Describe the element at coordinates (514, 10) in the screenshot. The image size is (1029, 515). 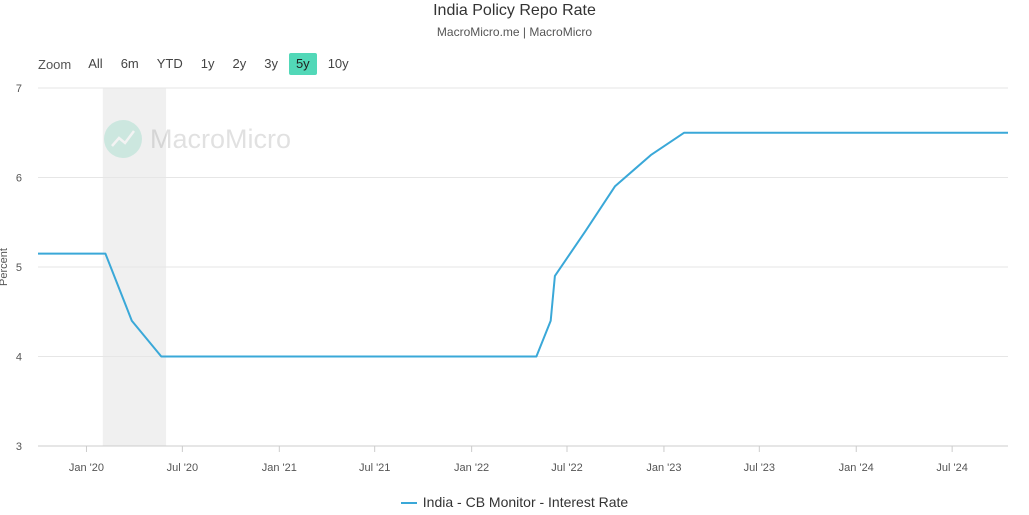
I see `chart-title: India Policy Repo Rate` at that location.